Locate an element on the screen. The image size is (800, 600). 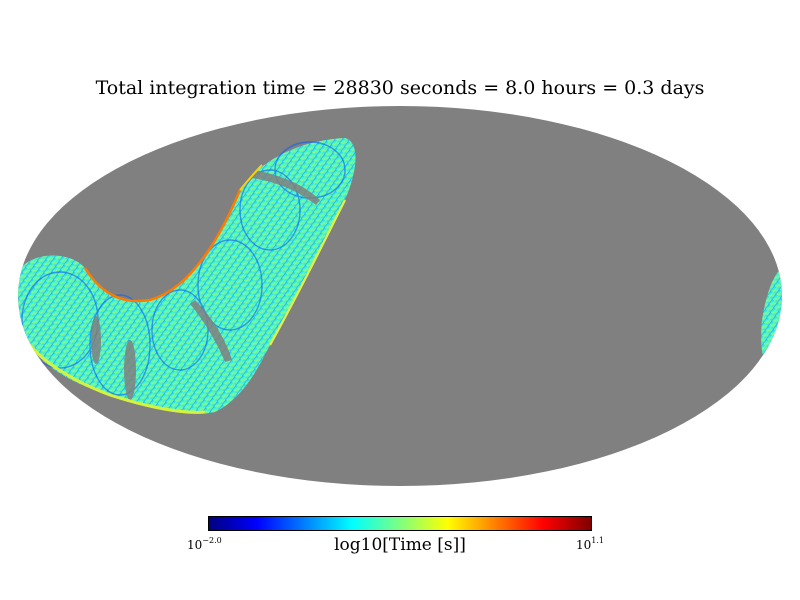
coverage-edge-highlight is located at coordinates (162, 246).